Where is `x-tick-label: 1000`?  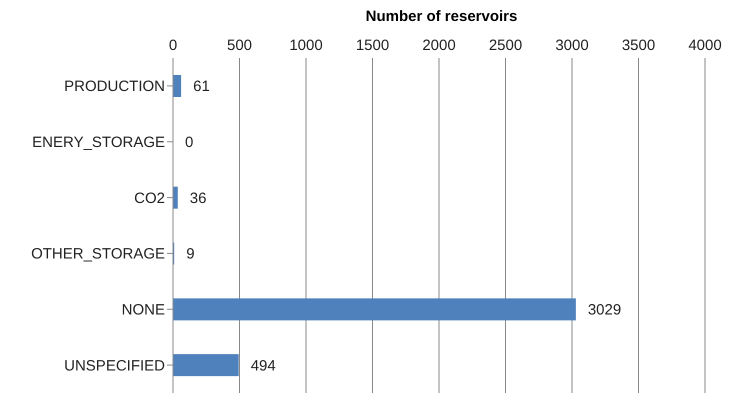
x-tick-label: 1000 is located at coordinates (306, 45).